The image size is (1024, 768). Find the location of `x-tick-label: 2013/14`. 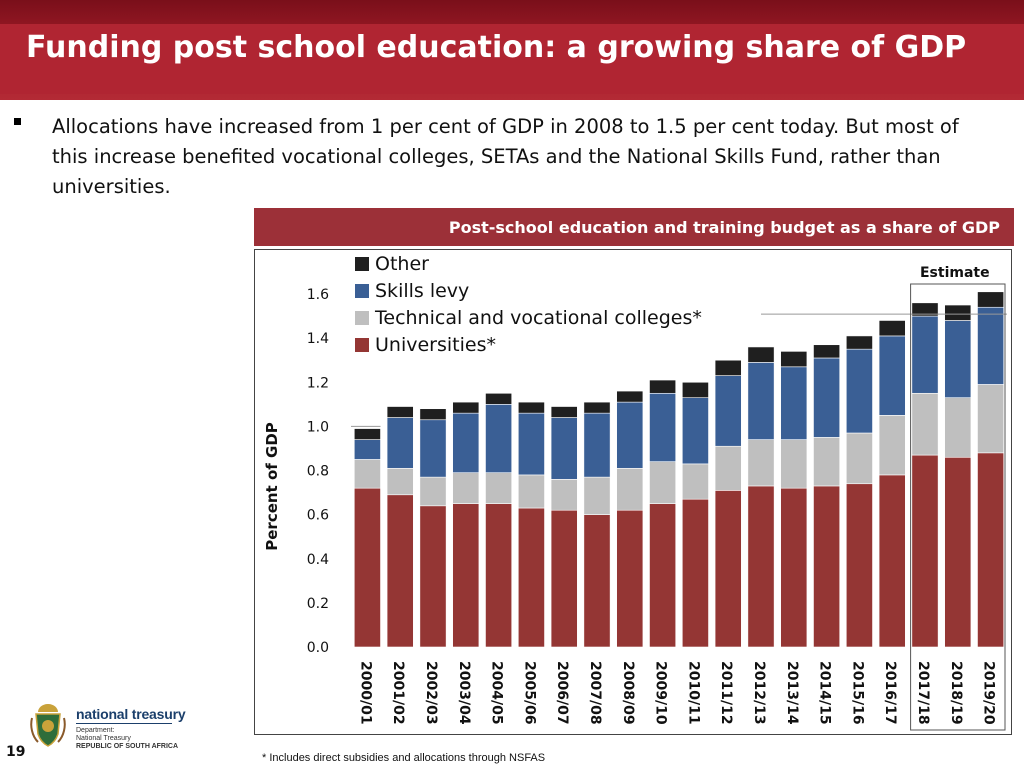

x-tick-label: 2013/14 is located at coordinates (792, 693).